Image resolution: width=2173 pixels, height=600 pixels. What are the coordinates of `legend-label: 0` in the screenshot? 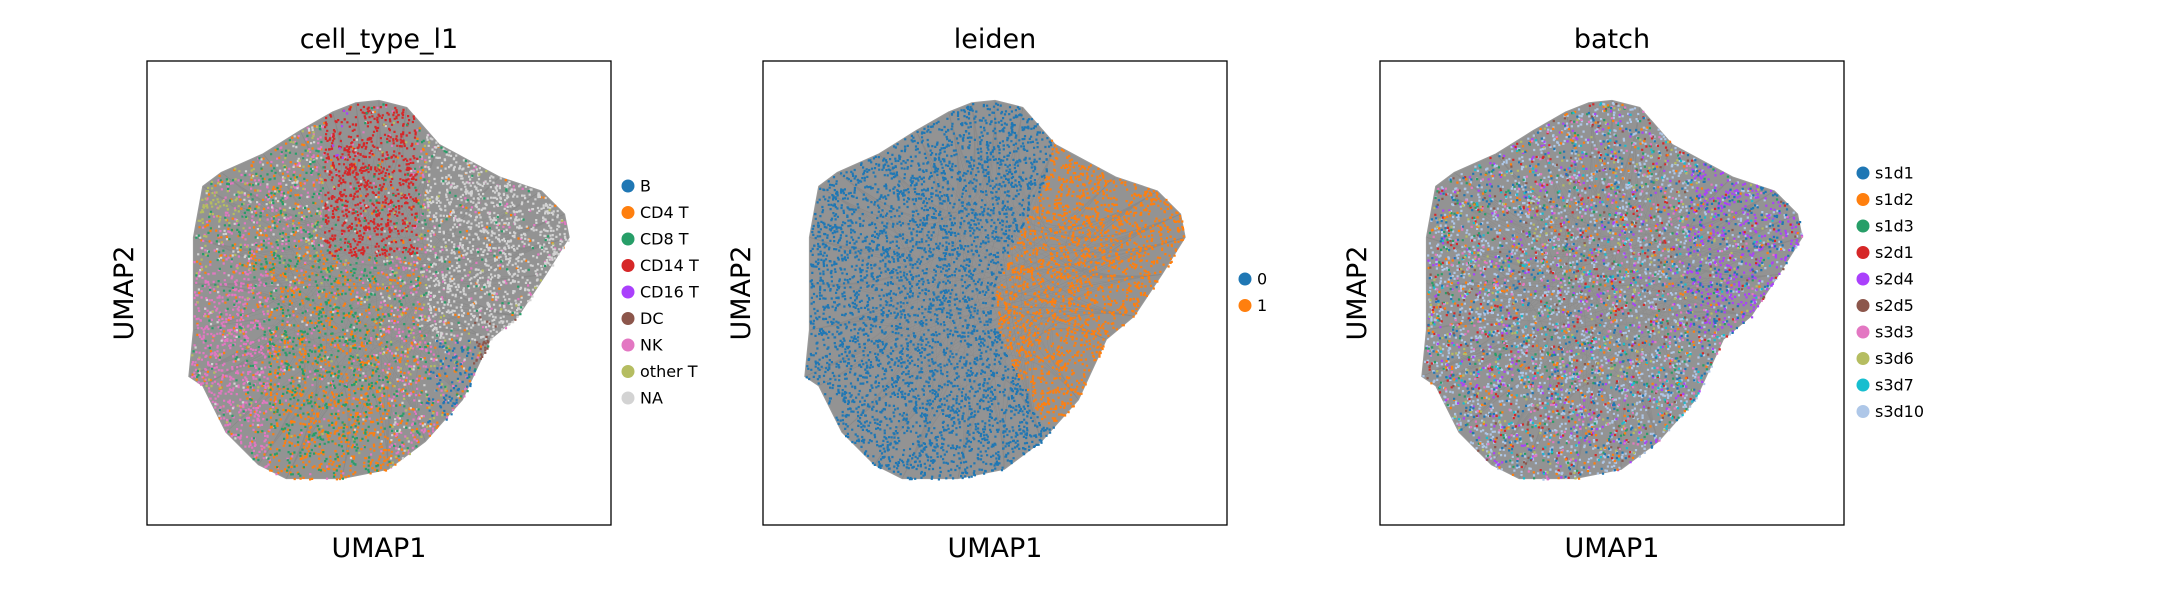 It's located at (1262, 279).